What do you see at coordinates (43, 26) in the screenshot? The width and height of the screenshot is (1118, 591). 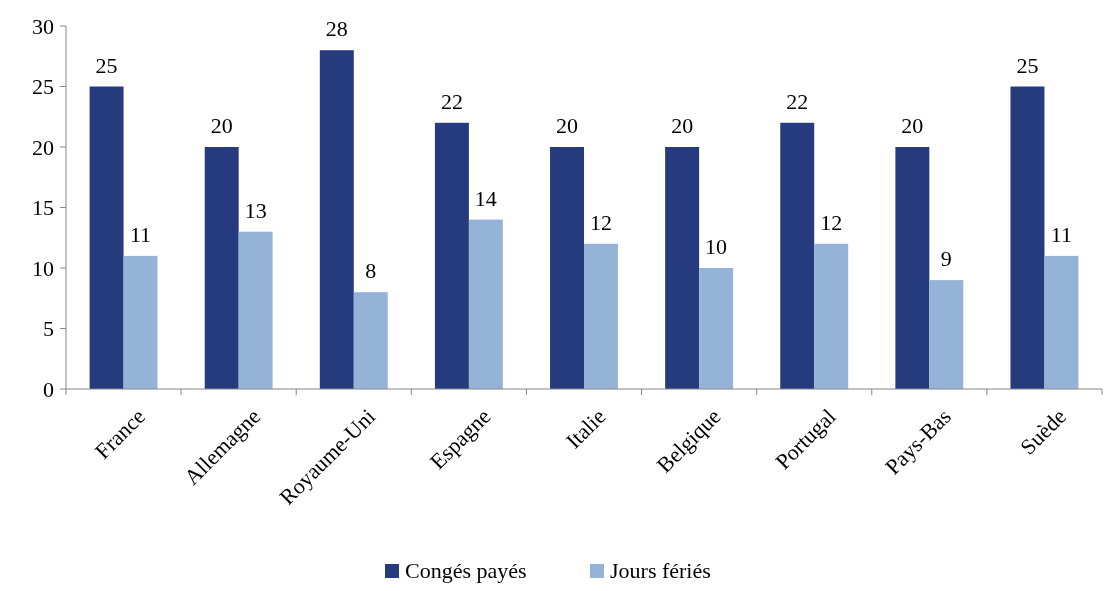 I see `y-tick-label: 30` at bounding box center [43, 26].